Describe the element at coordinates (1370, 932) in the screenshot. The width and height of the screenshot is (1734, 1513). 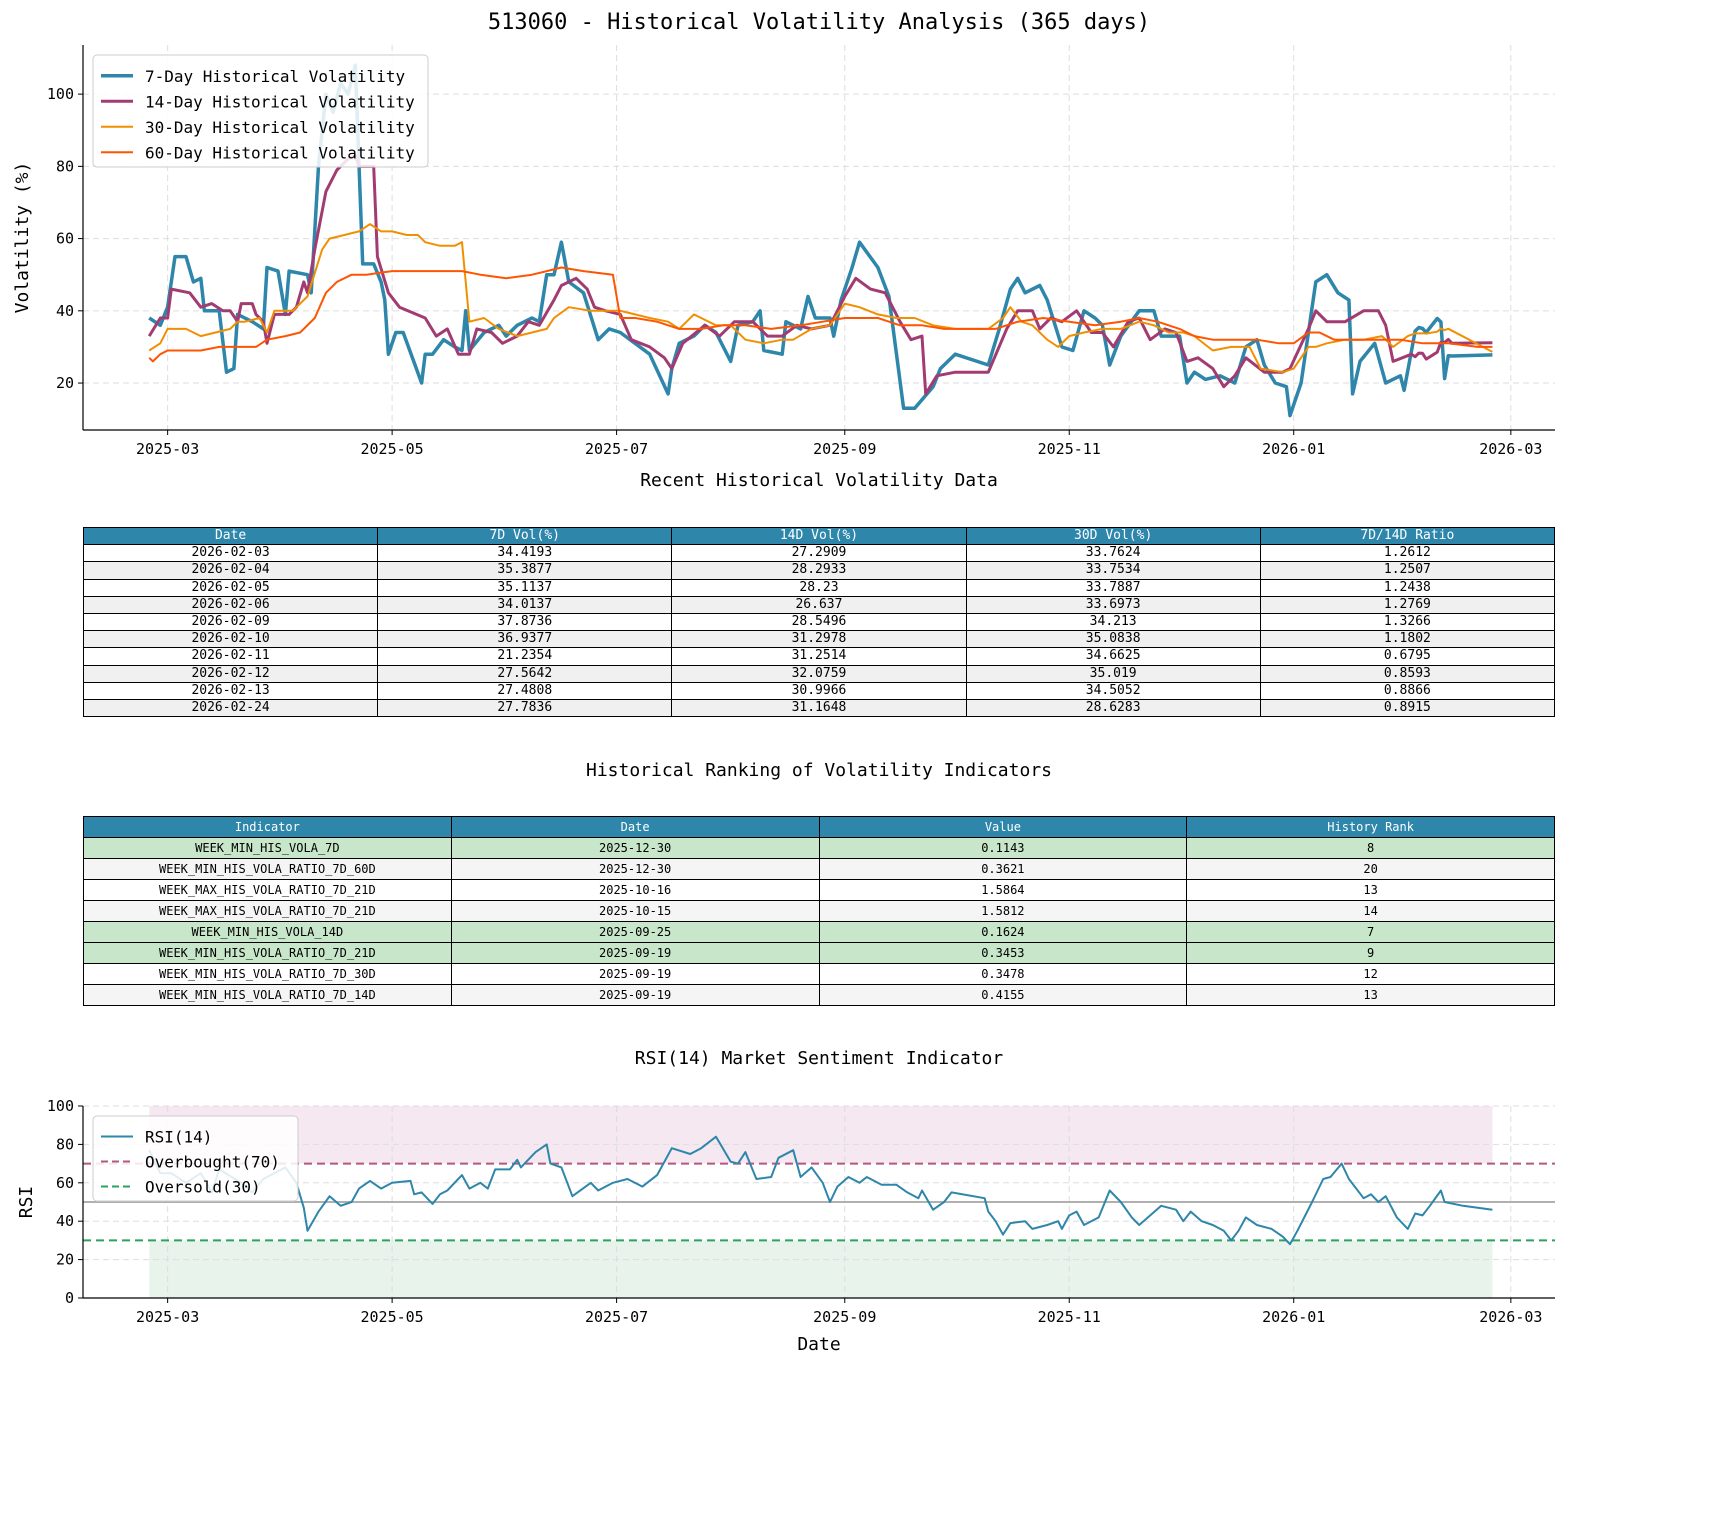
I see `table-cell: 7` at that location.